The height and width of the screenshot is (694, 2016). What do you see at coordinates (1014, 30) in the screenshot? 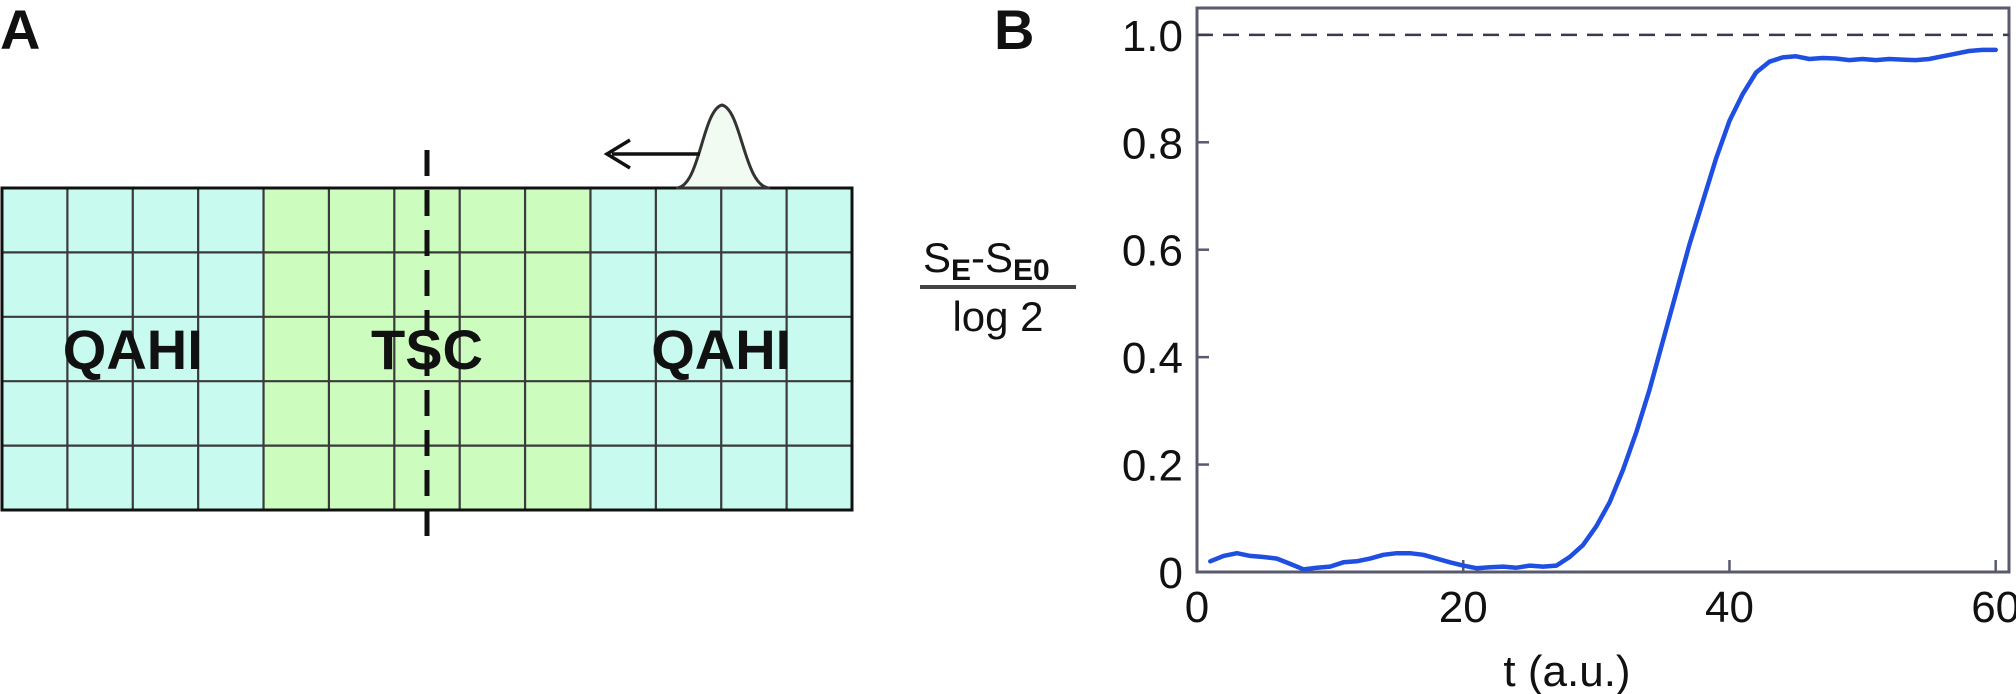
I see `panel-label-b: B` at bounding box center [1014, 30].